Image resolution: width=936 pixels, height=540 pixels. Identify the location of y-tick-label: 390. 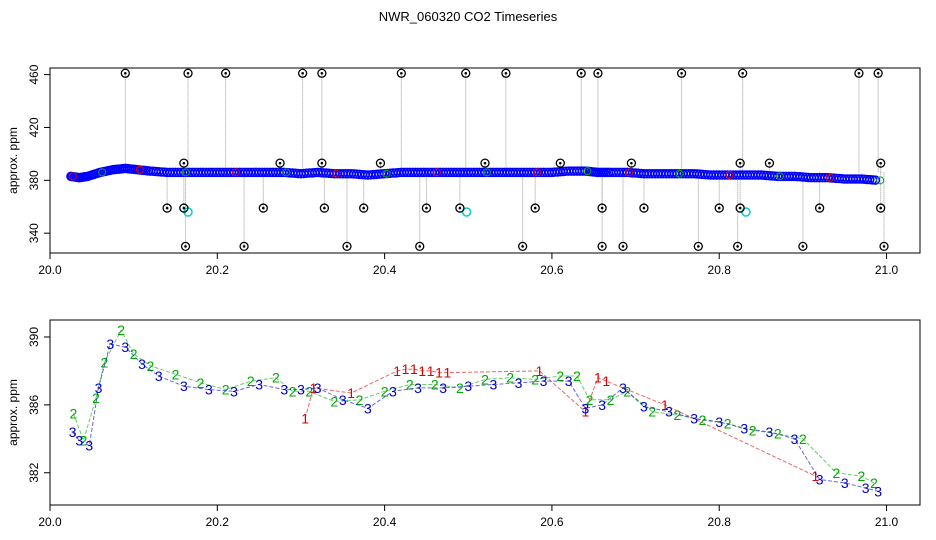
(34, 337).